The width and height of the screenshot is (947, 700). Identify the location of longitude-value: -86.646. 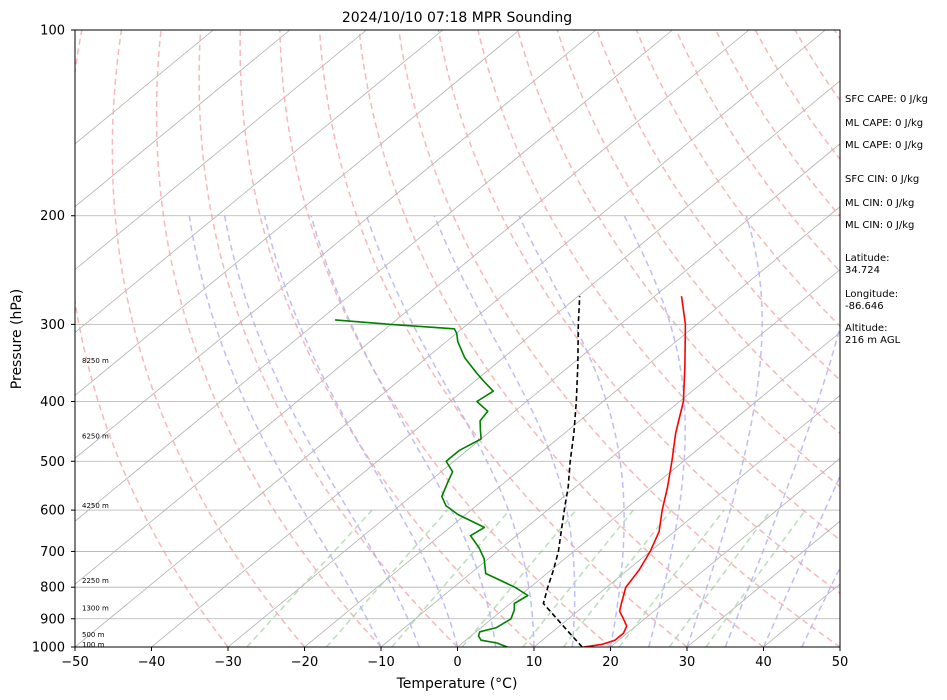
(864, 306).